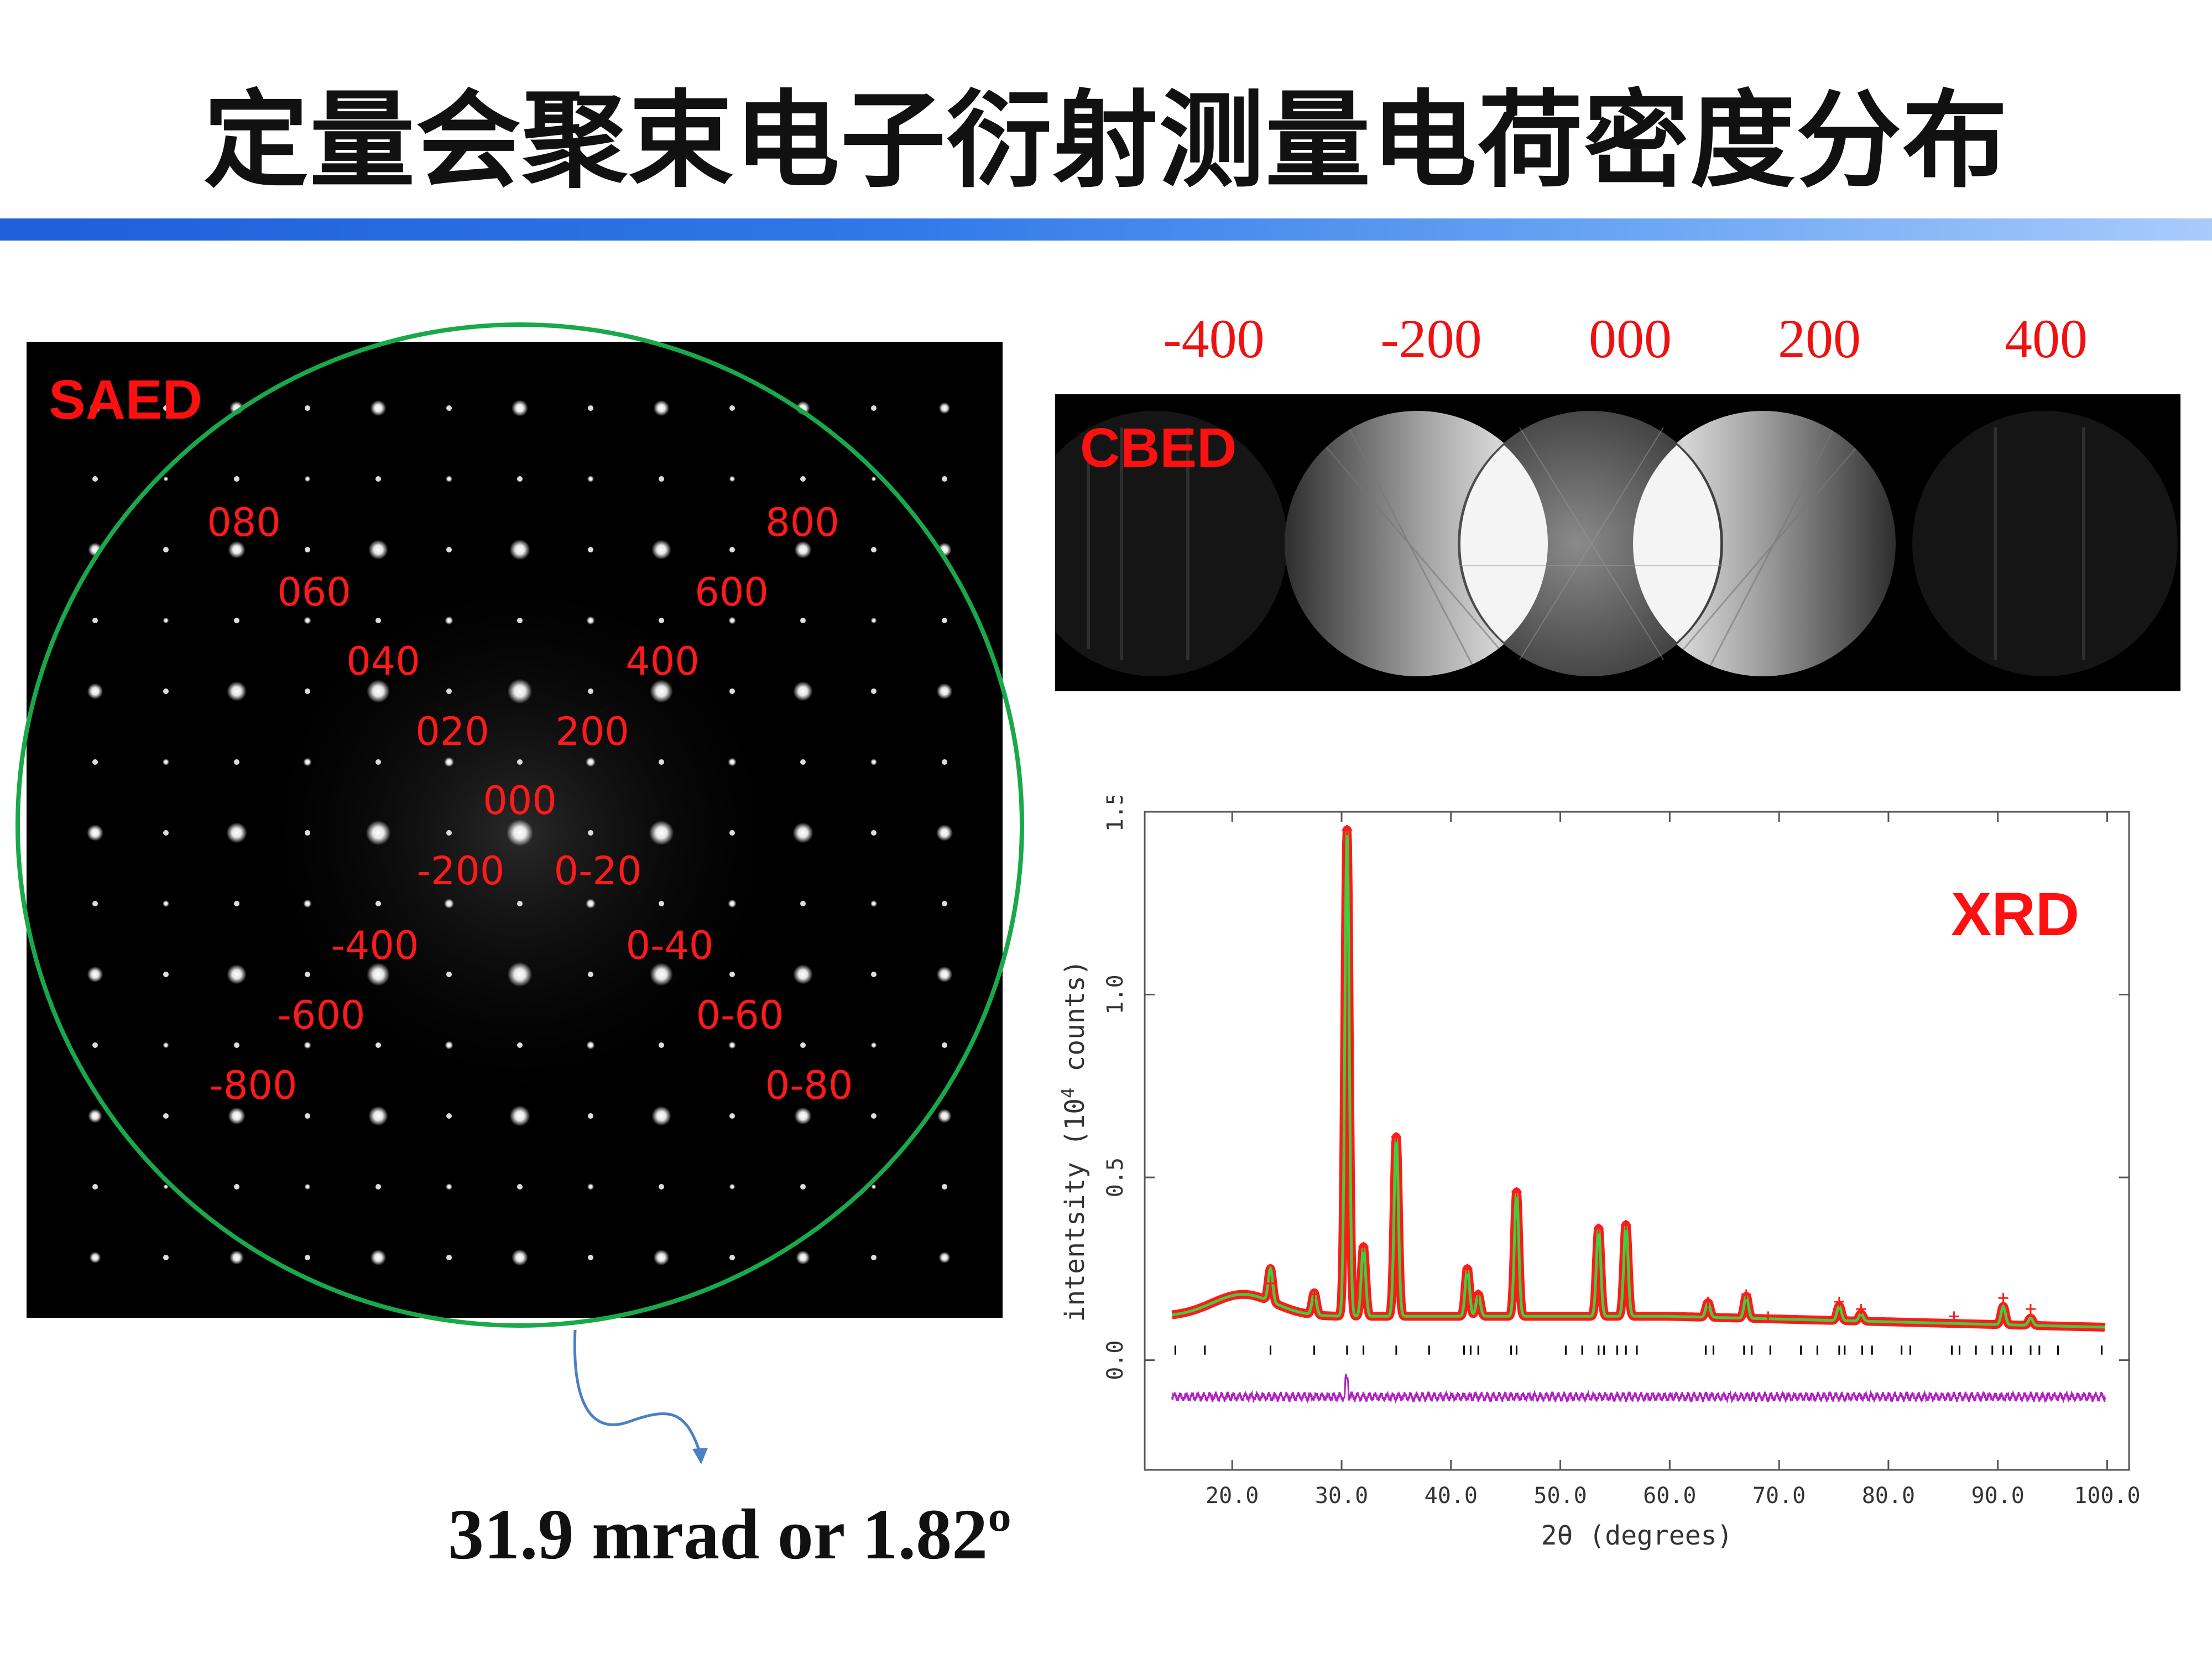  Describe the element at coordinates (641, 1396) in the screenshot. I see `arrow-icon` at that location.